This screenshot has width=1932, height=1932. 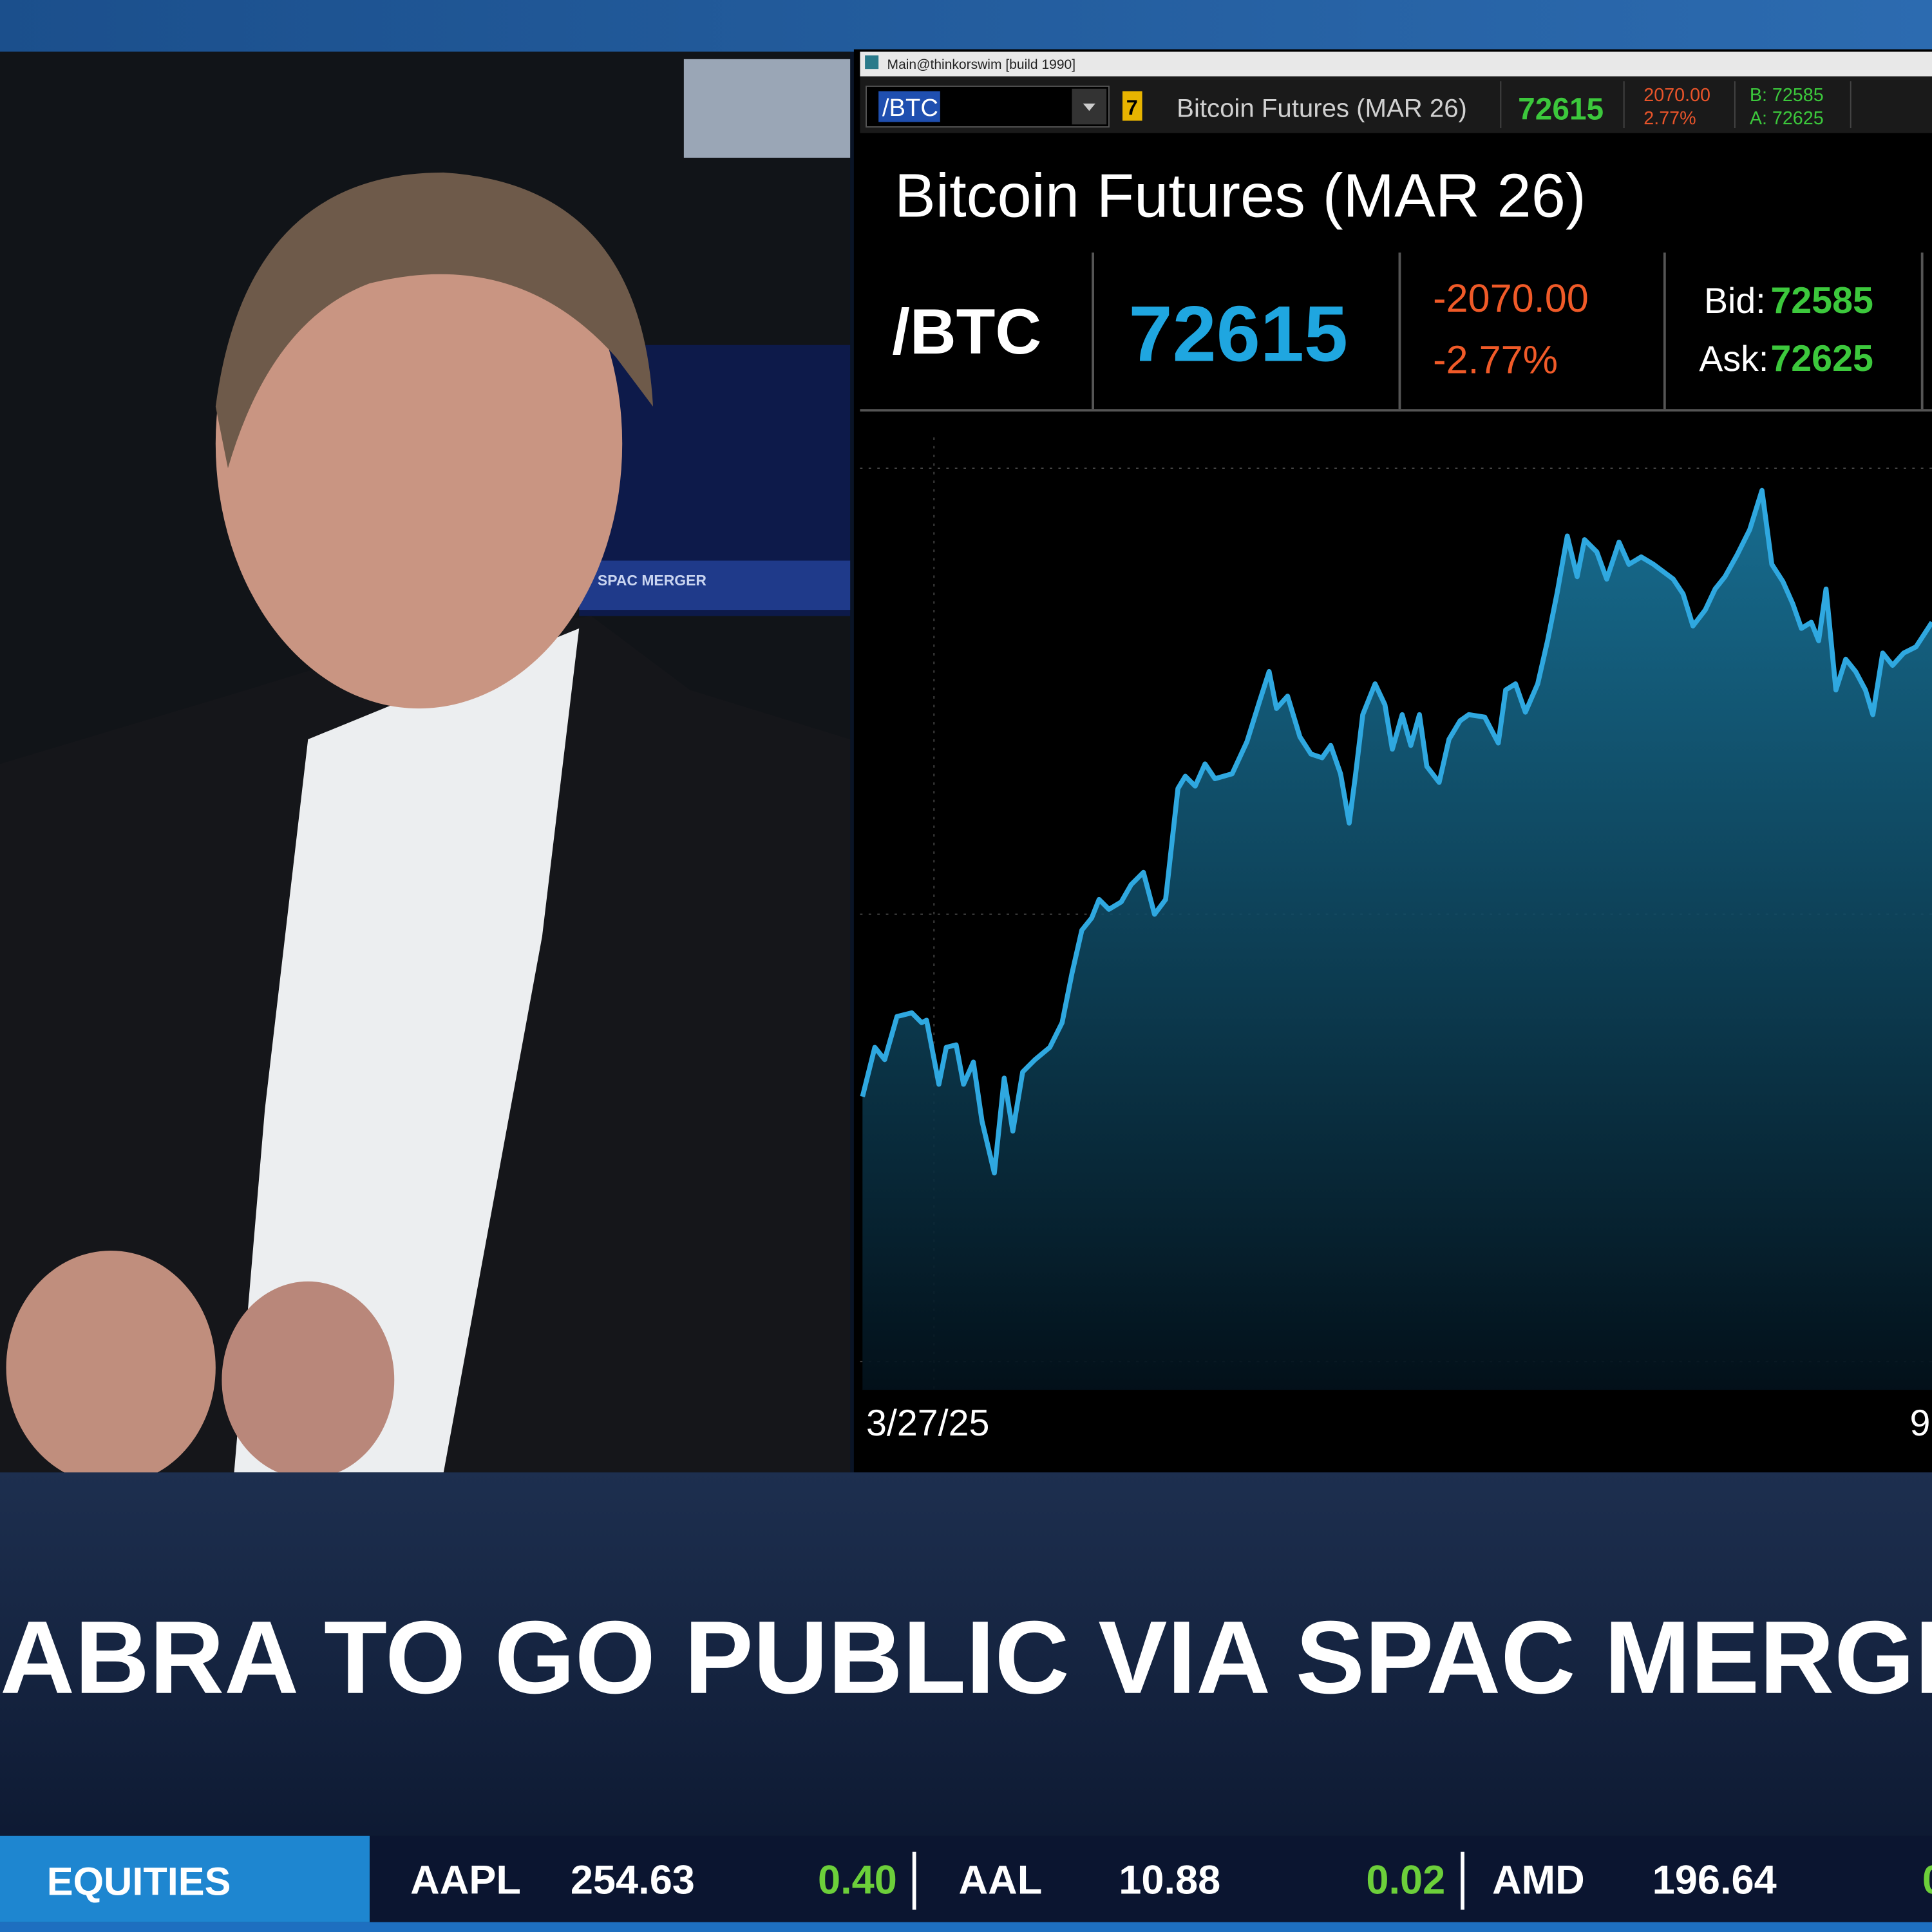 I want to click on toolbar-percent: 2.77%, so click(x=1669, y=119).